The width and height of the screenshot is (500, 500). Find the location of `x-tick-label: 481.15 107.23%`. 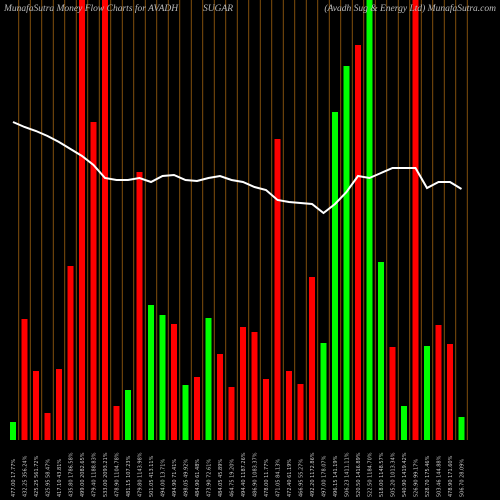

x-tick-label: 481.15 107.23% is located at coordinates (129, 476).